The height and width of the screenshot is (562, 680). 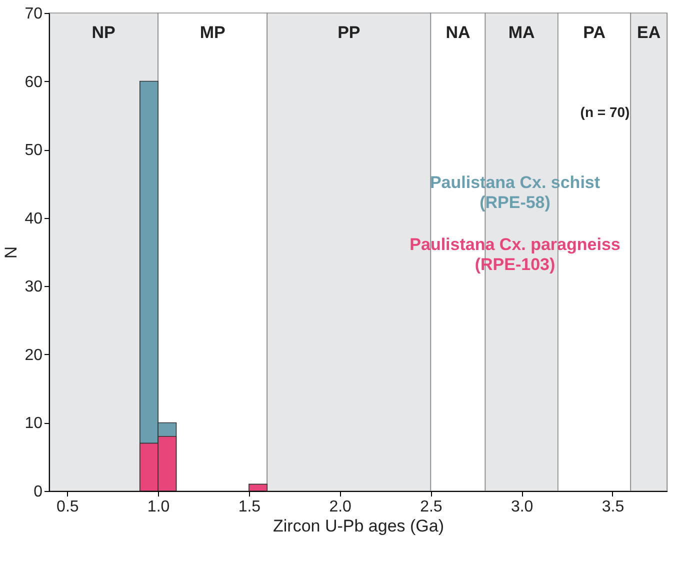 What do you see at coordinates (104, 32) in the screenshot?
I see `band-label: NP` at bounding box center [104, 32].